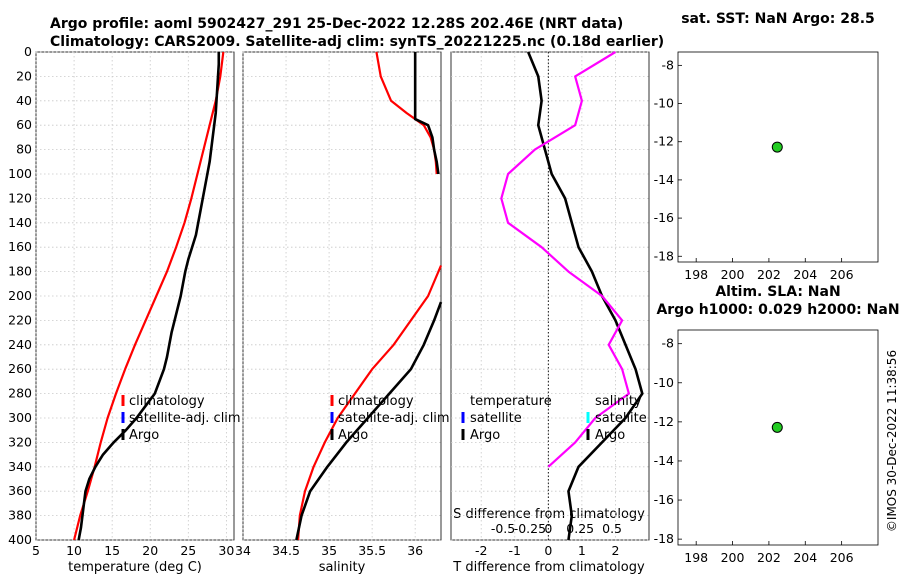 The height and width of the screenshot is (580, 900). Describe the element at coordinates (548, 528) in the screenshot. I see `top-tick-label: 0` at that location.